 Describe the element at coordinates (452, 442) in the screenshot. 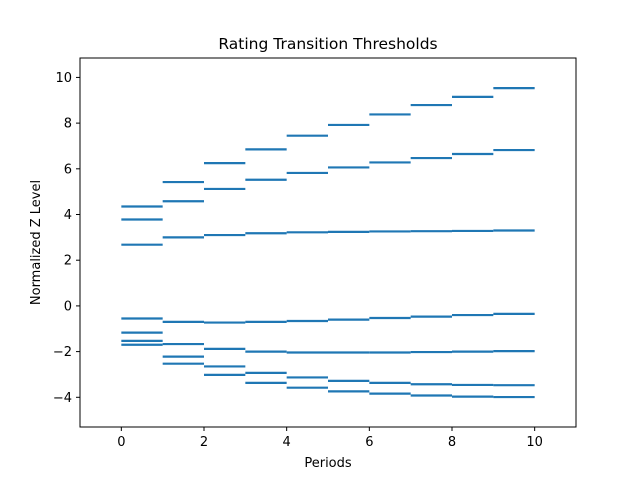

I see `x-tick-label: 8` at that location.